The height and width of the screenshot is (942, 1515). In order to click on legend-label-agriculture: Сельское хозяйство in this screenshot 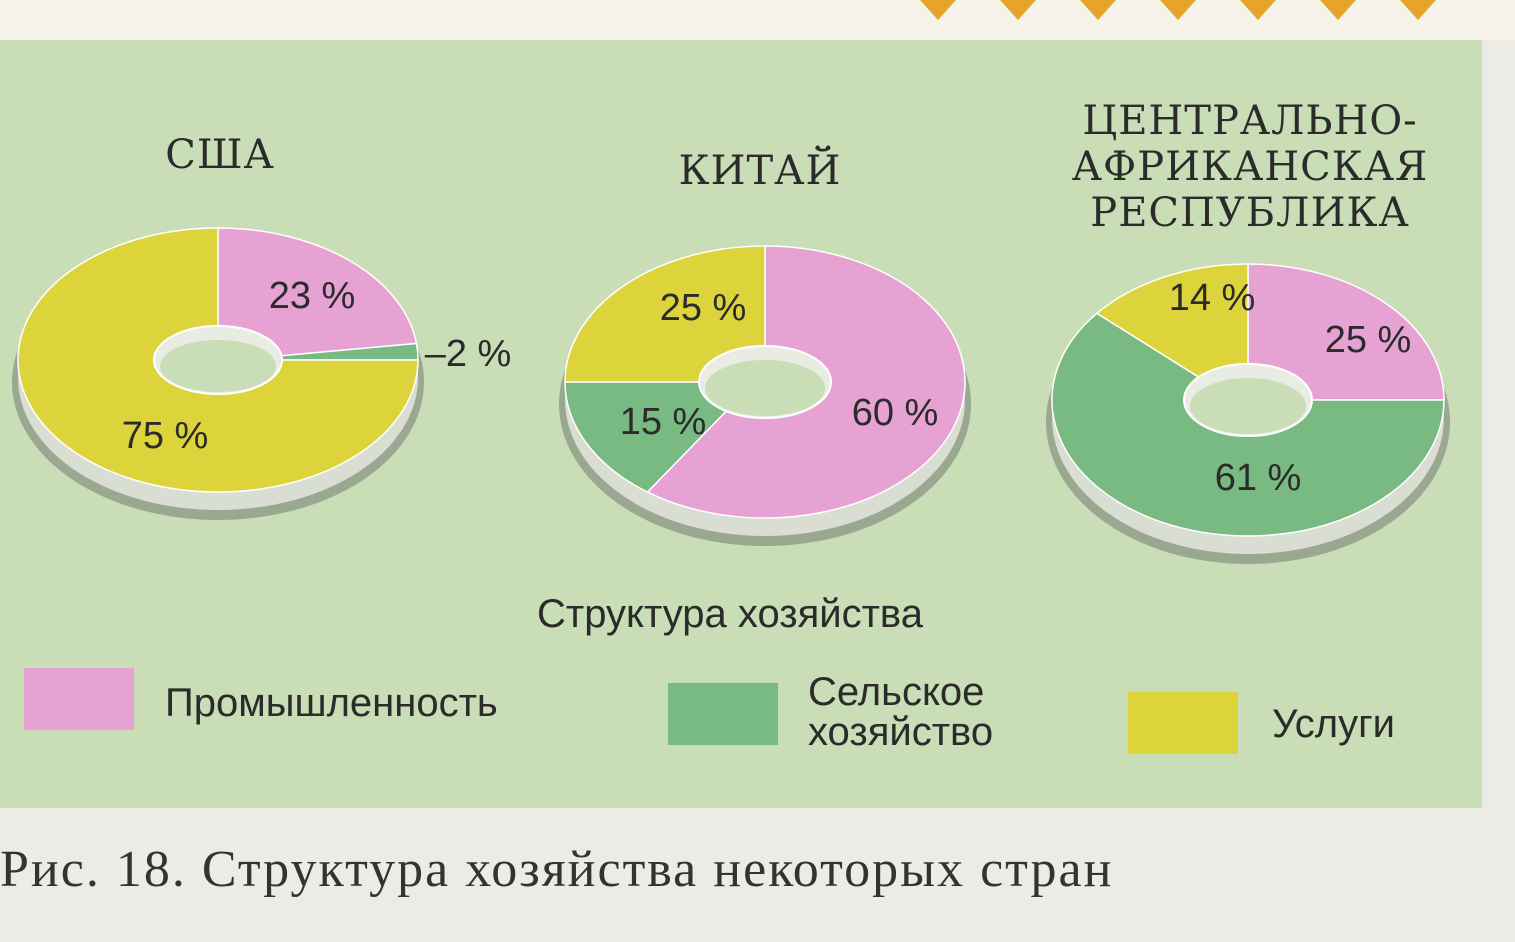, I will do `click(900, 712)`.